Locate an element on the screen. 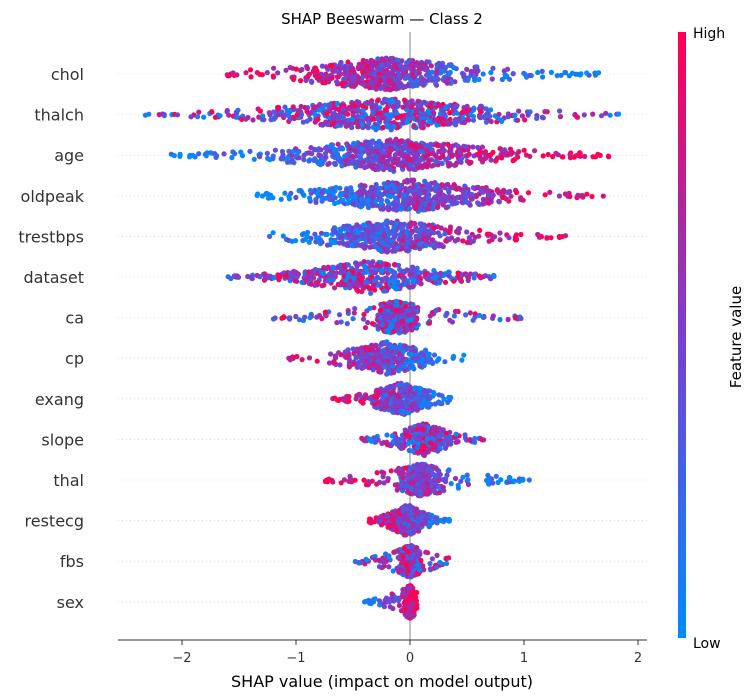  shap-dot-exang is located at coordinates (390, 404).